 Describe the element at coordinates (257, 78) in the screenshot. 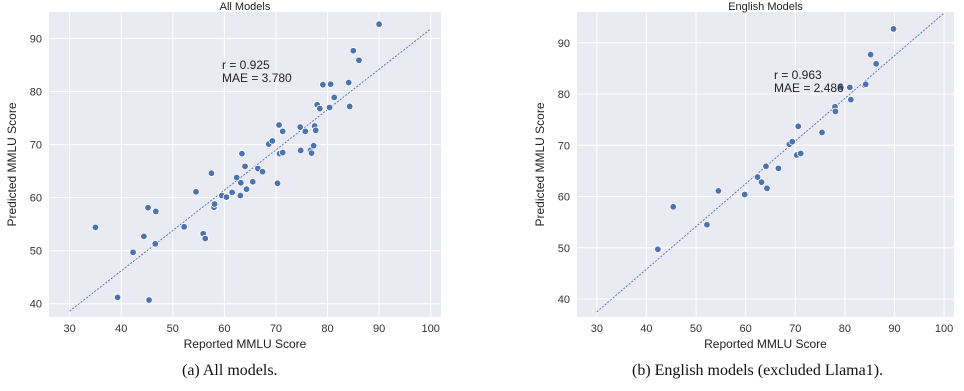

I see `annotation-mae: MAE = 3.780` at that location.